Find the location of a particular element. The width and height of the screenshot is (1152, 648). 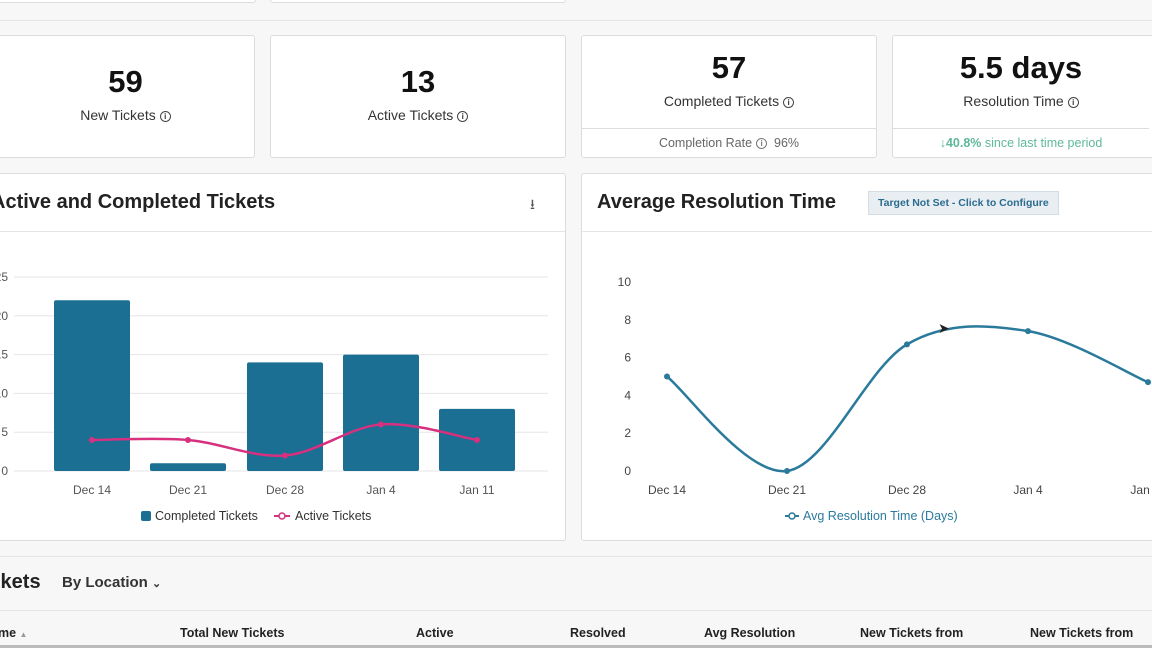

kpi-label: Resolution Time is located at coordinates (1013, 101).